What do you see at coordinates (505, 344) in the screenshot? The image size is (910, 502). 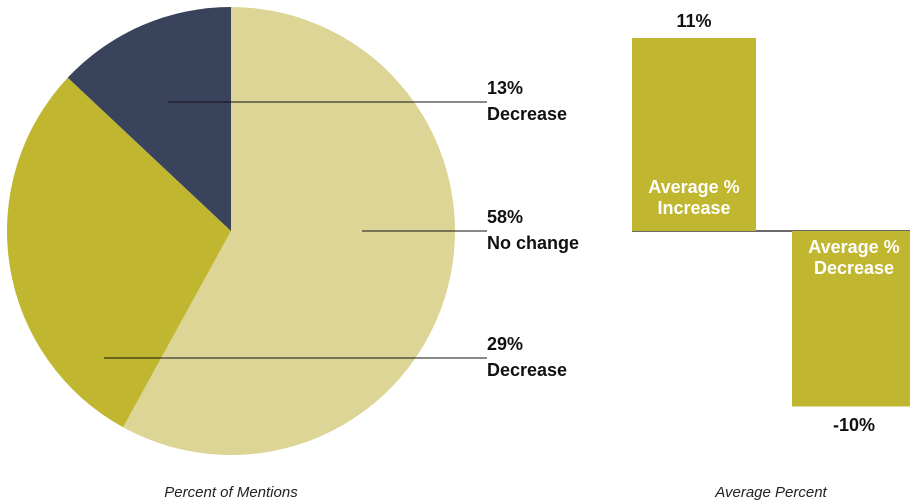 I see `slice-value-label: 29%` at bounding box center [505, 344].